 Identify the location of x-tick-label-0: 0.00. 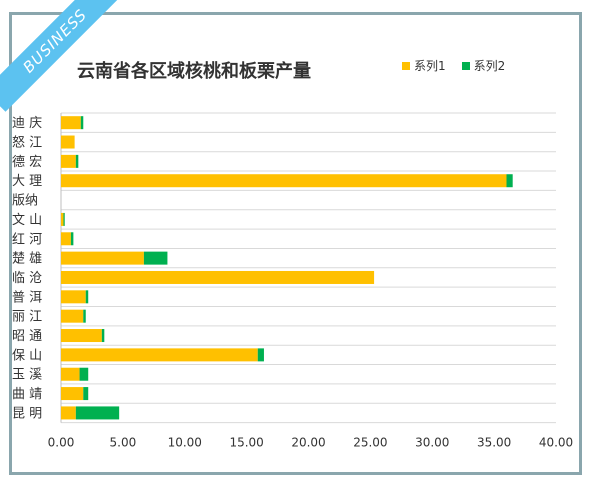
(61, 443).